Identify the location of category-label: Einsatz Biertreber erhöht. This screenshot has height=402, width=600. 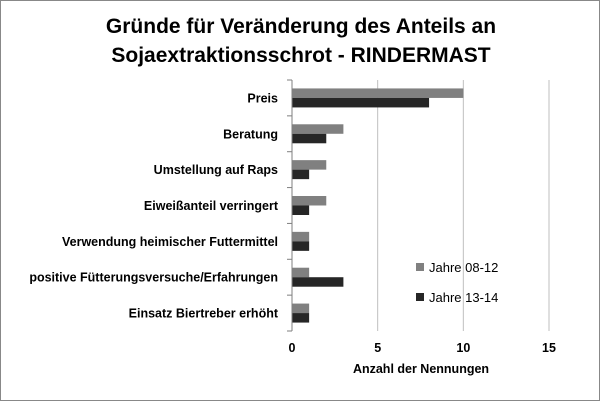
(204, 314).